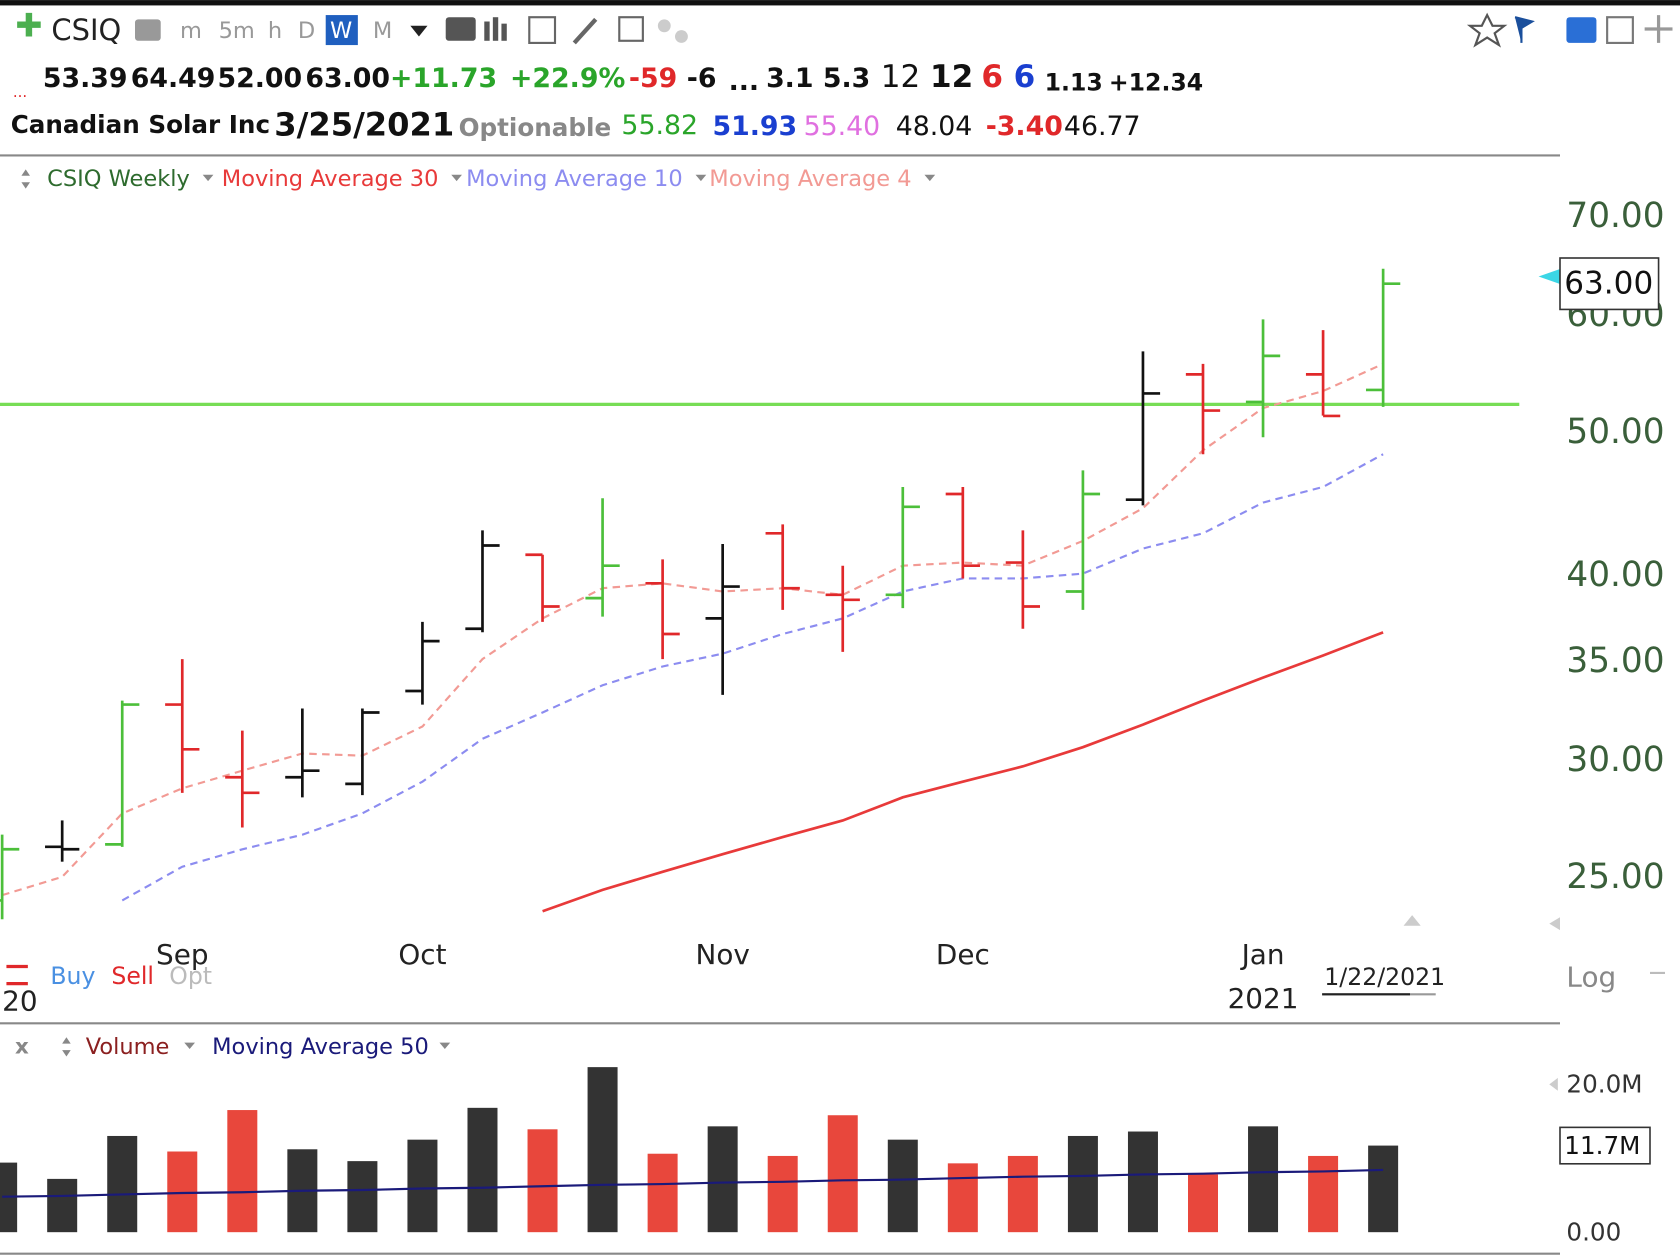 The width and height of the screenshot is (1680, 1258). I want to click on legend-entry: Moving Average 50, so click(320, 1047).